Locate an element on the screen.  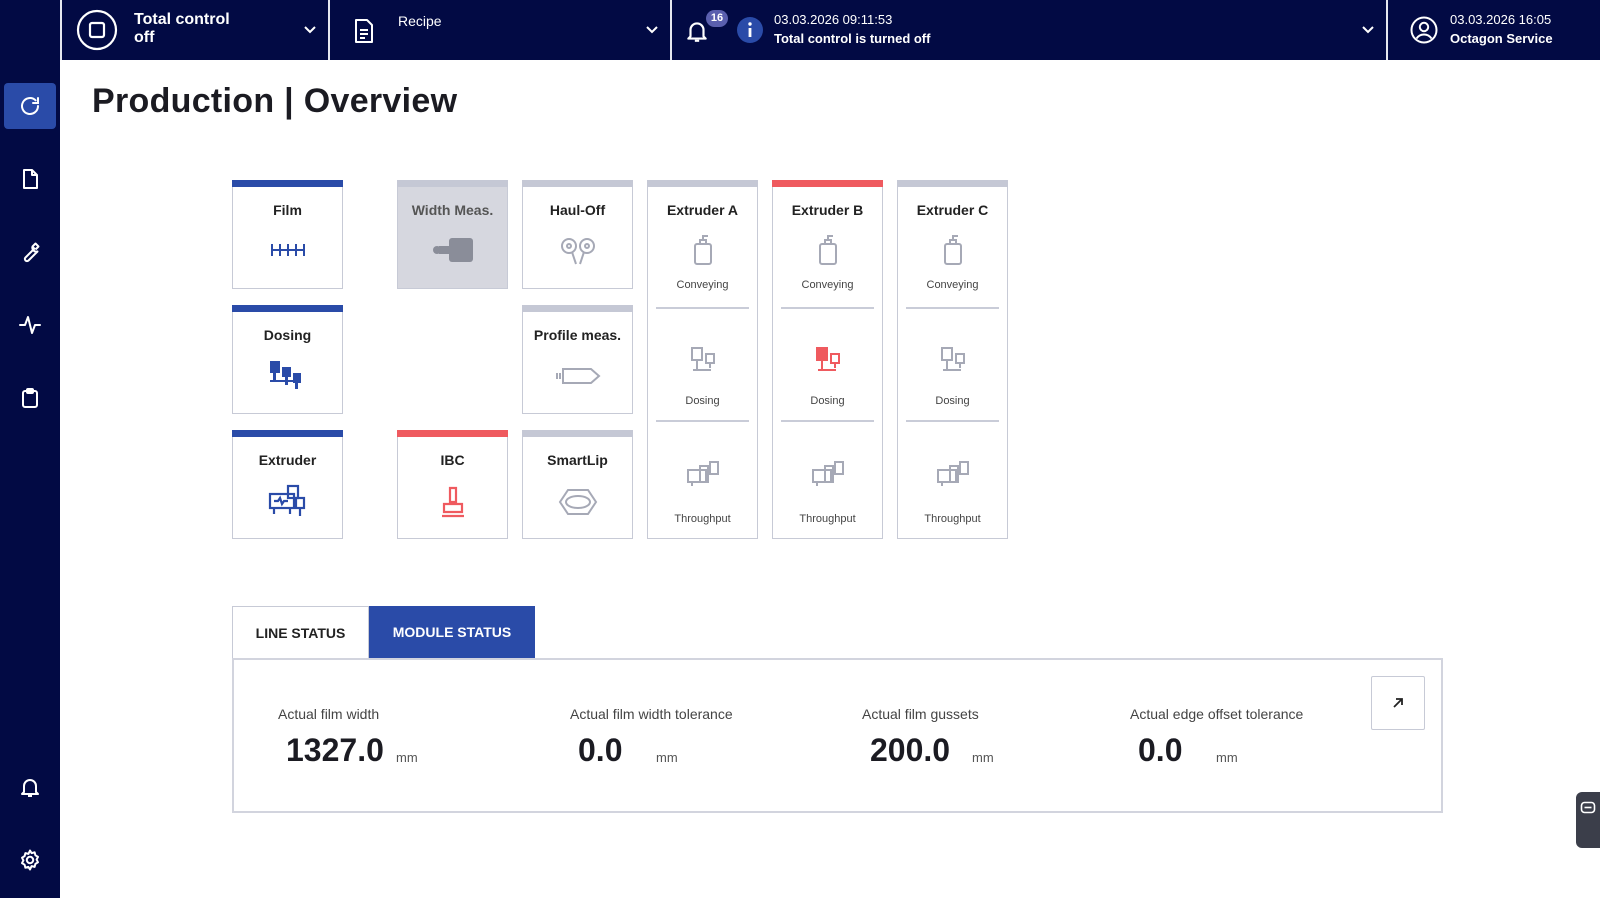
refresh-icon is located at coordinates (30, 106).